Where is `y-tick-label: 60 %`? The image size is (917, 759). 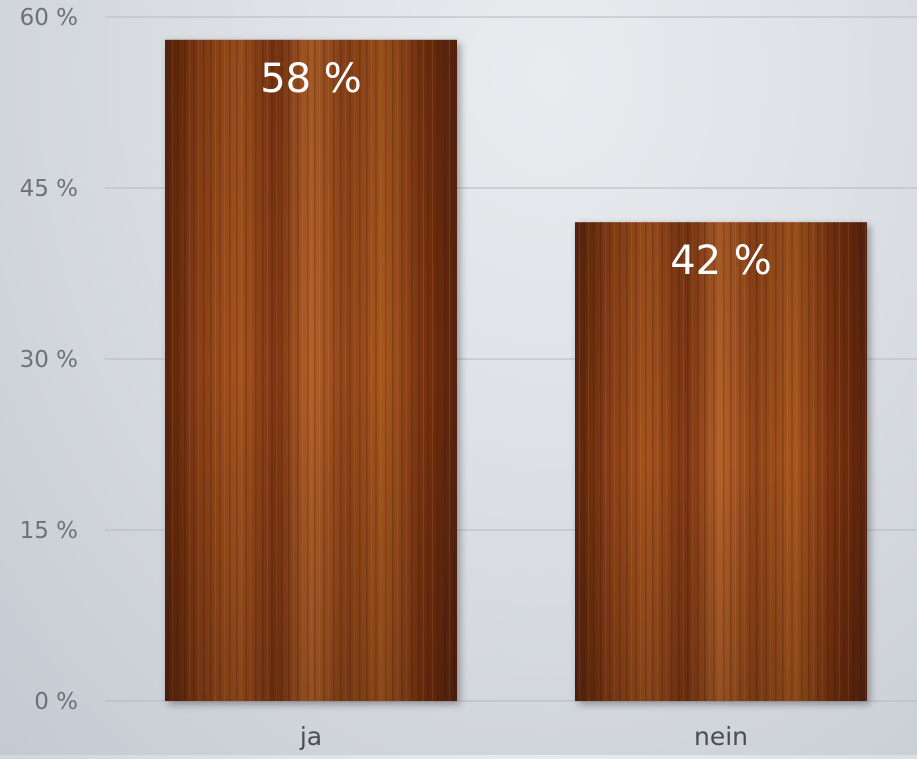 y-tick-label: 60 % is located at coordinates (49, 18).